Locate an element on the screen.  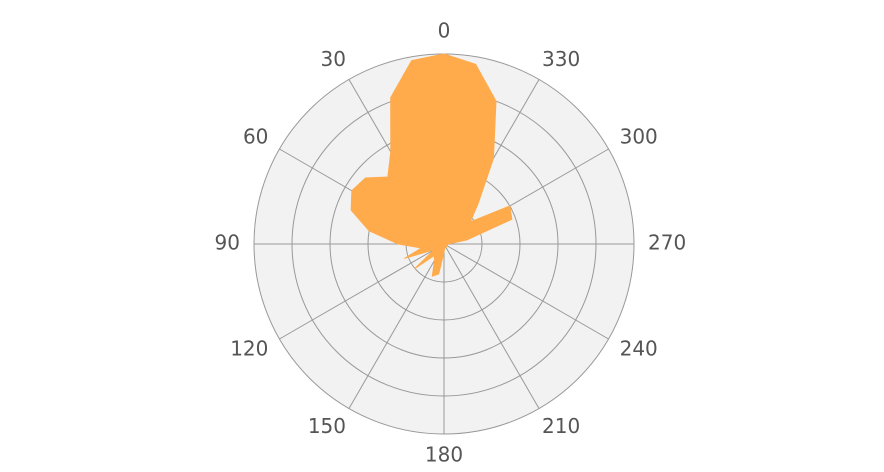
polar-area is located at coordinates (431, 165).